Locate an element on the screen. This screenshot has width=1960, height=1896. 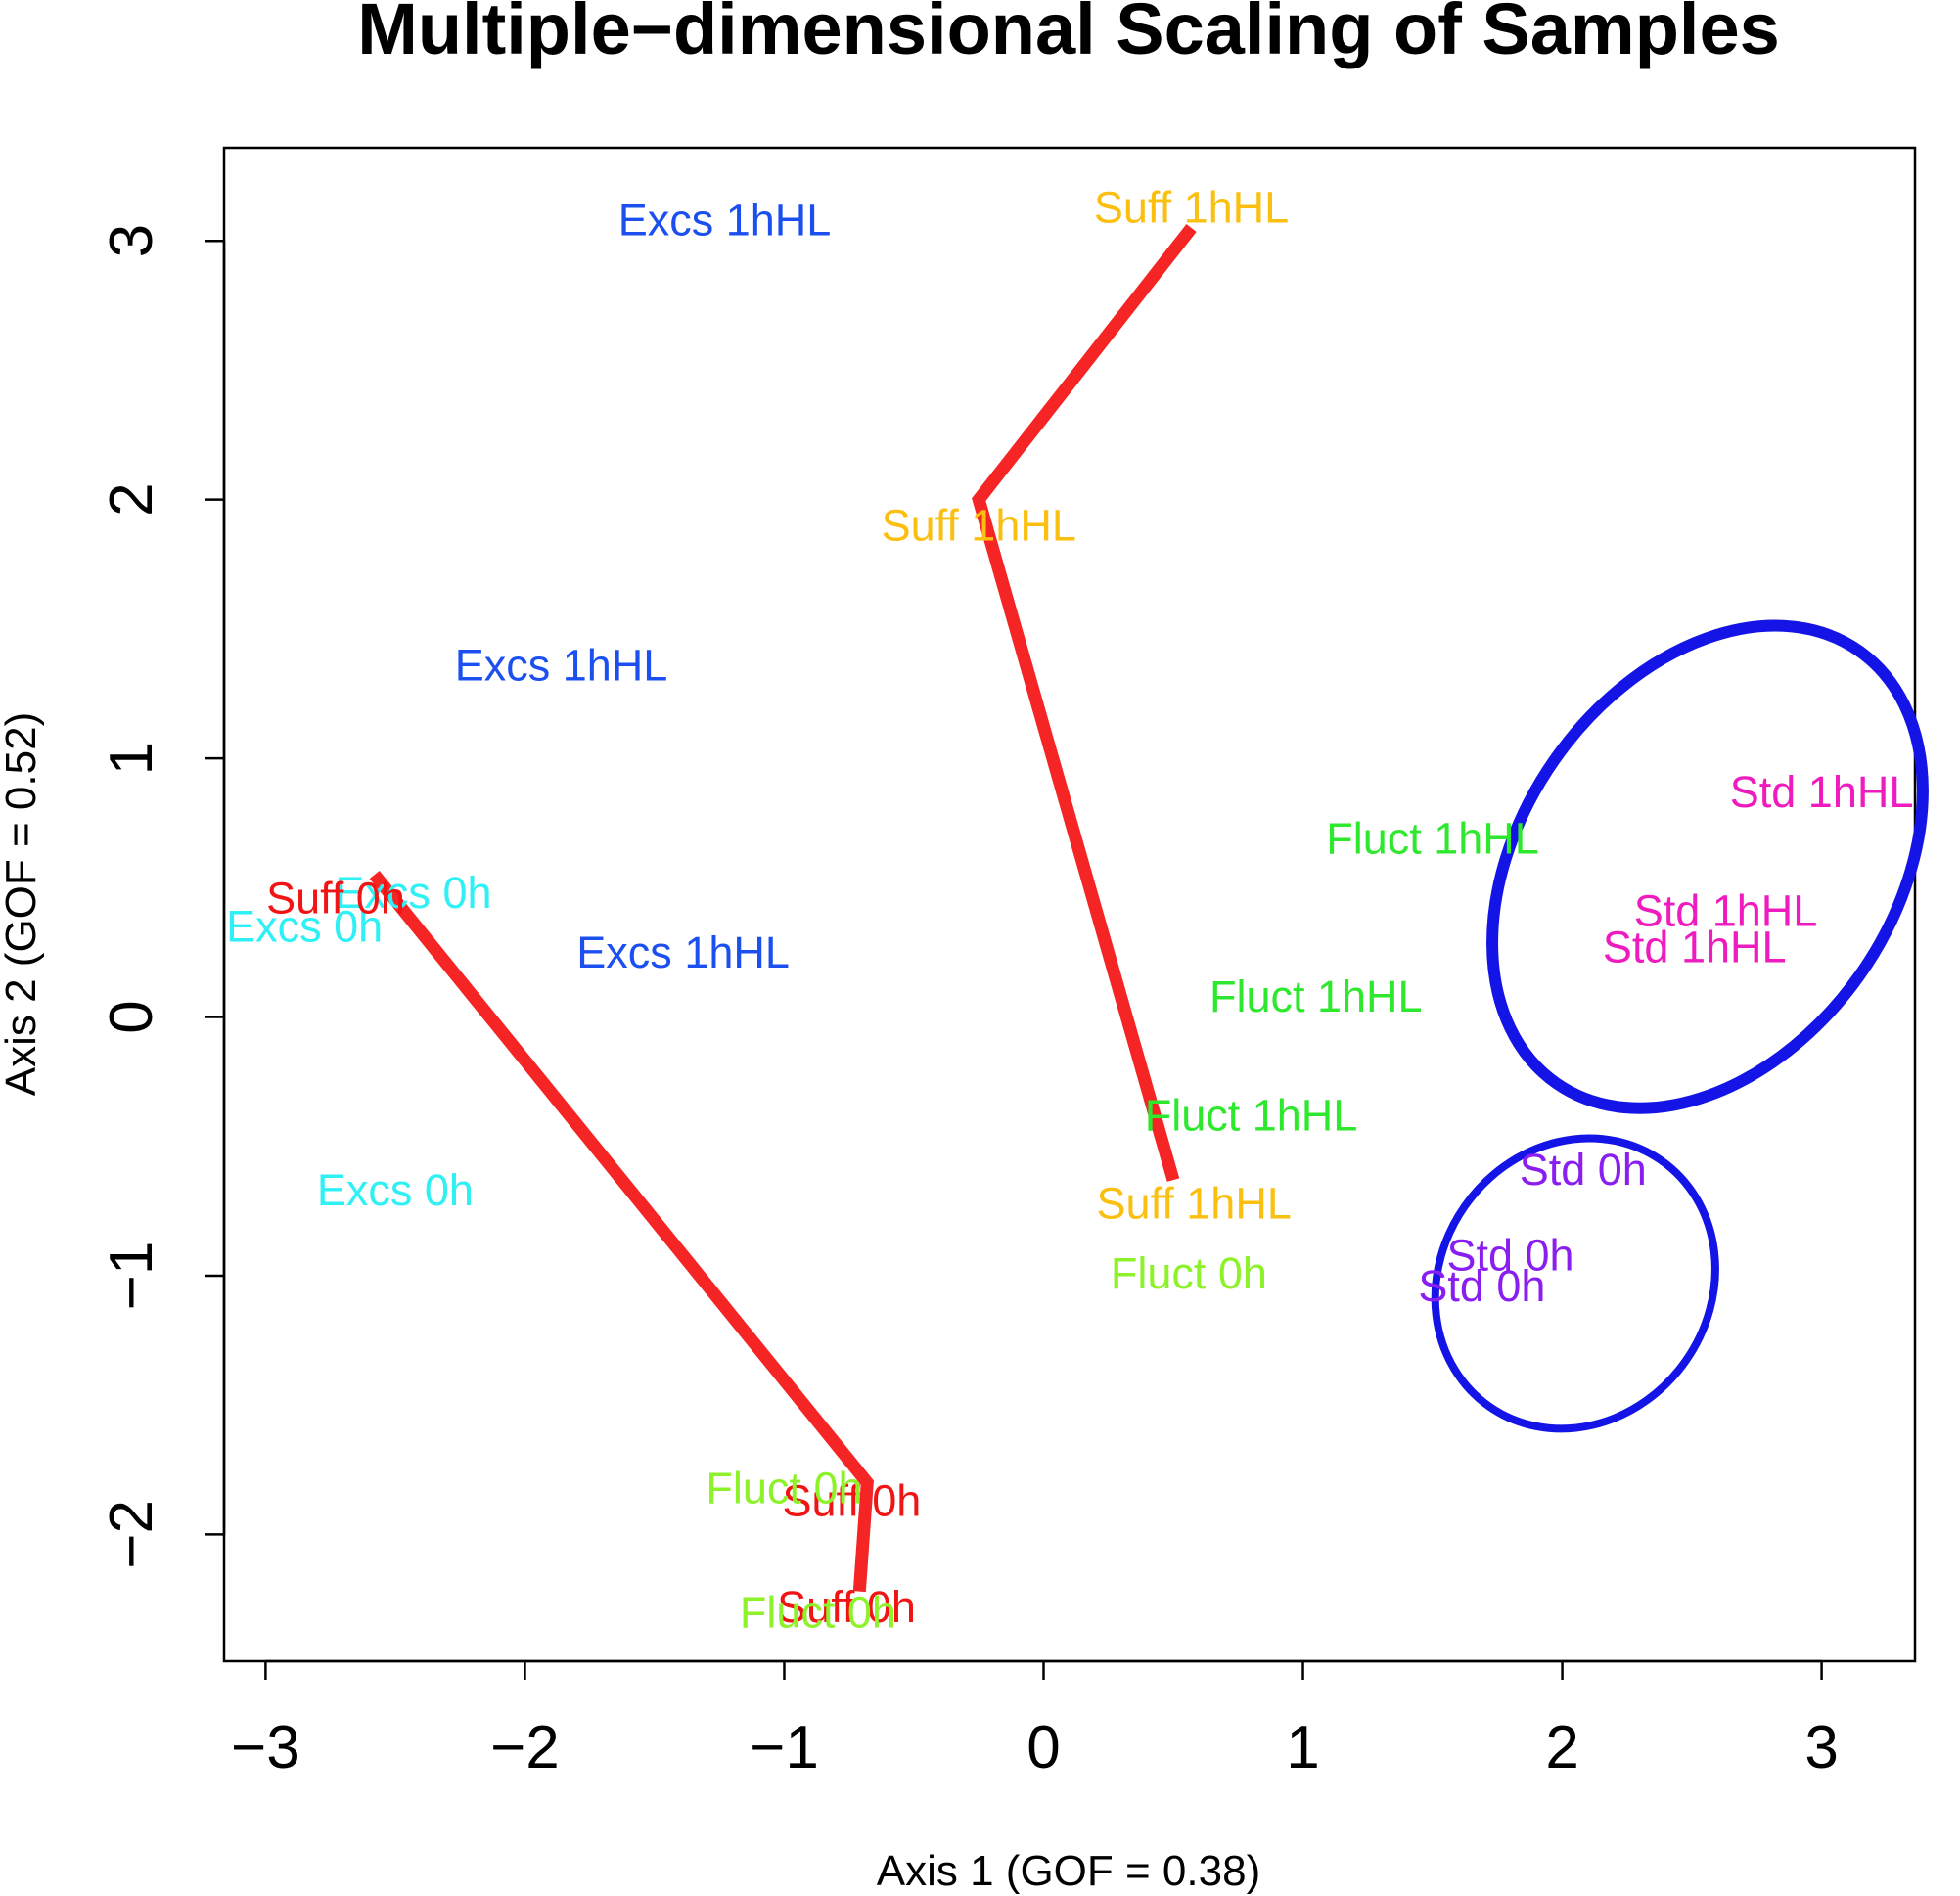
y-tick-label: −1 is located at coordinates (131, 1276).